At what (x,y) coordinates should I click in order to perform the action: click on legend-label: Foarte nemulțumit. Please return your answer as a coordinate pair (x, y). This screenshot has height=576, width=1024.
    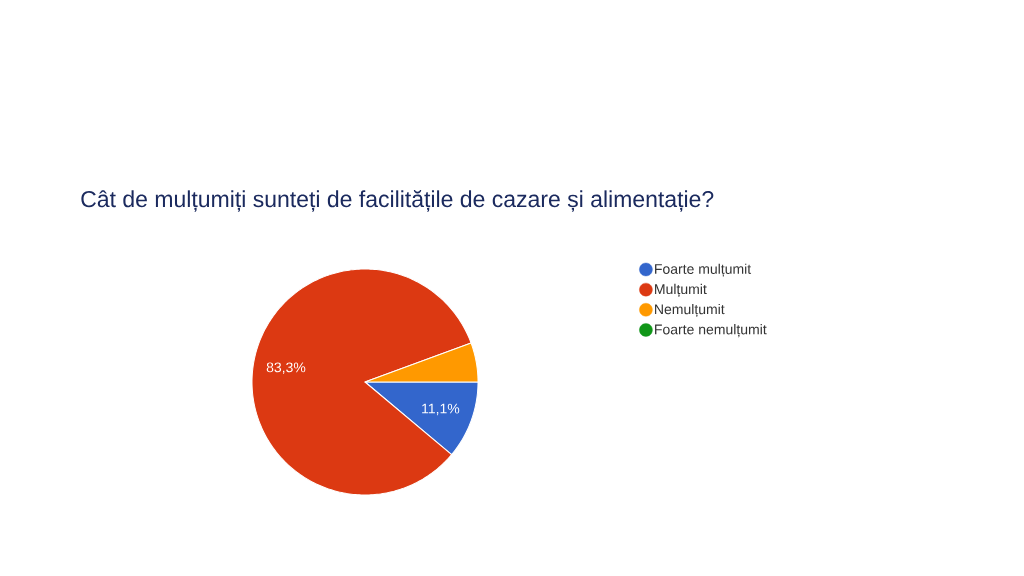
    Looking at the image, I should click on (711, 331).